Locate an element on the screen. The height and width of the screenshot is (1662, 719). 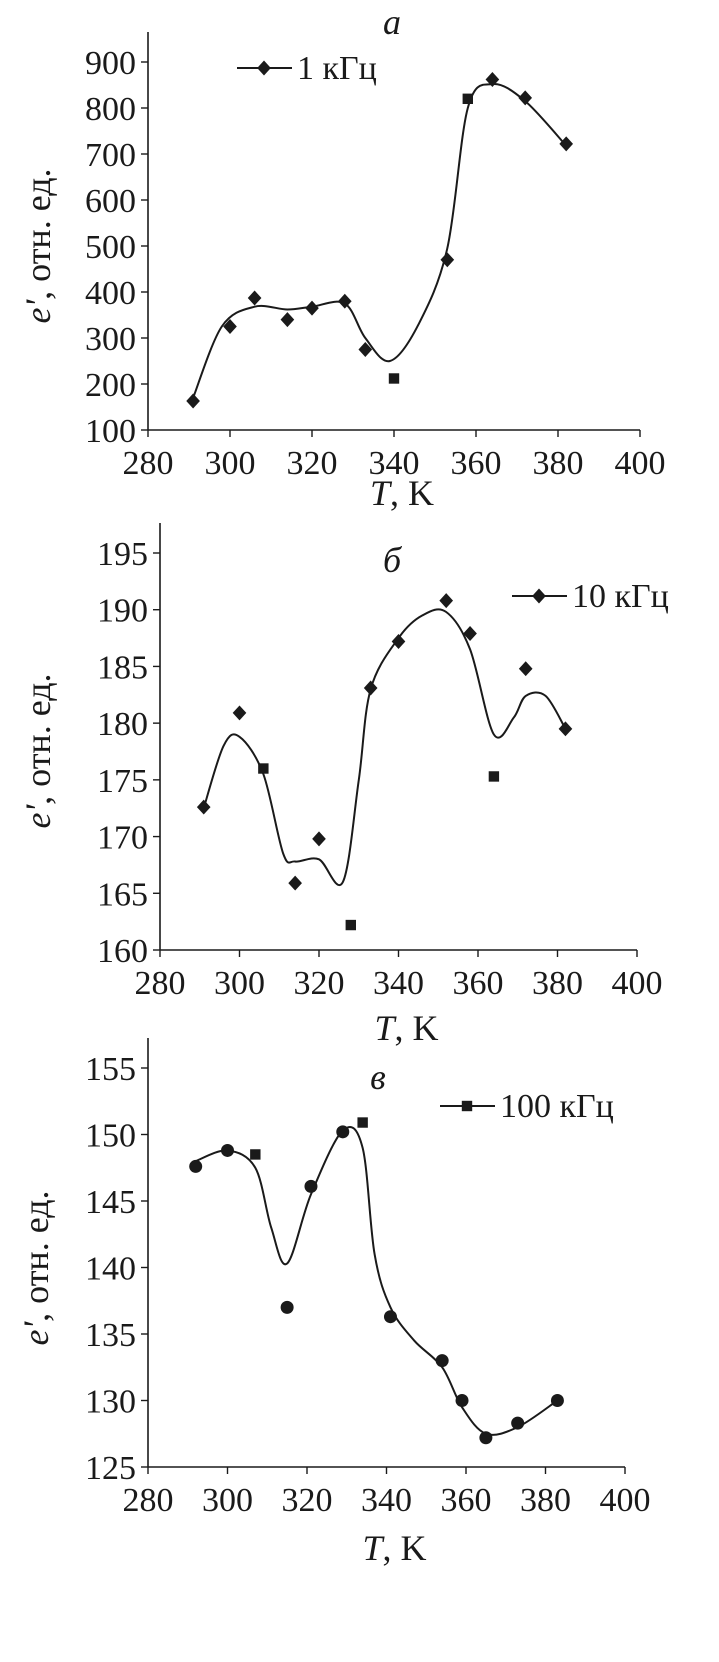
y-tick-label: 400 is located at coordinates (110, 293).